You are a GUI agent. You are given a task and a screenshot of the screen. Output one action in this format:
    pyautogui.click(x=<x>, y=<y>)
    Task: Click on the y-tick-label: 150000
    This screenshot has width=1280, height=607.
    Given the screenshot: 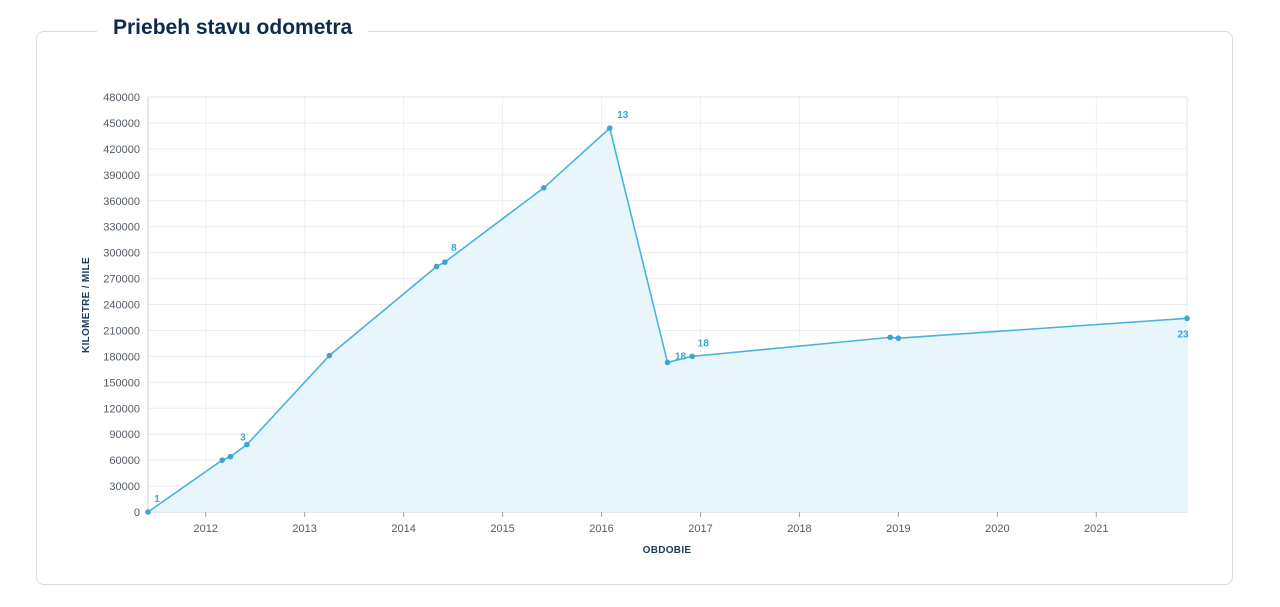 What is the action you would take?
    pyautogui.click(x=121, y=383)
    